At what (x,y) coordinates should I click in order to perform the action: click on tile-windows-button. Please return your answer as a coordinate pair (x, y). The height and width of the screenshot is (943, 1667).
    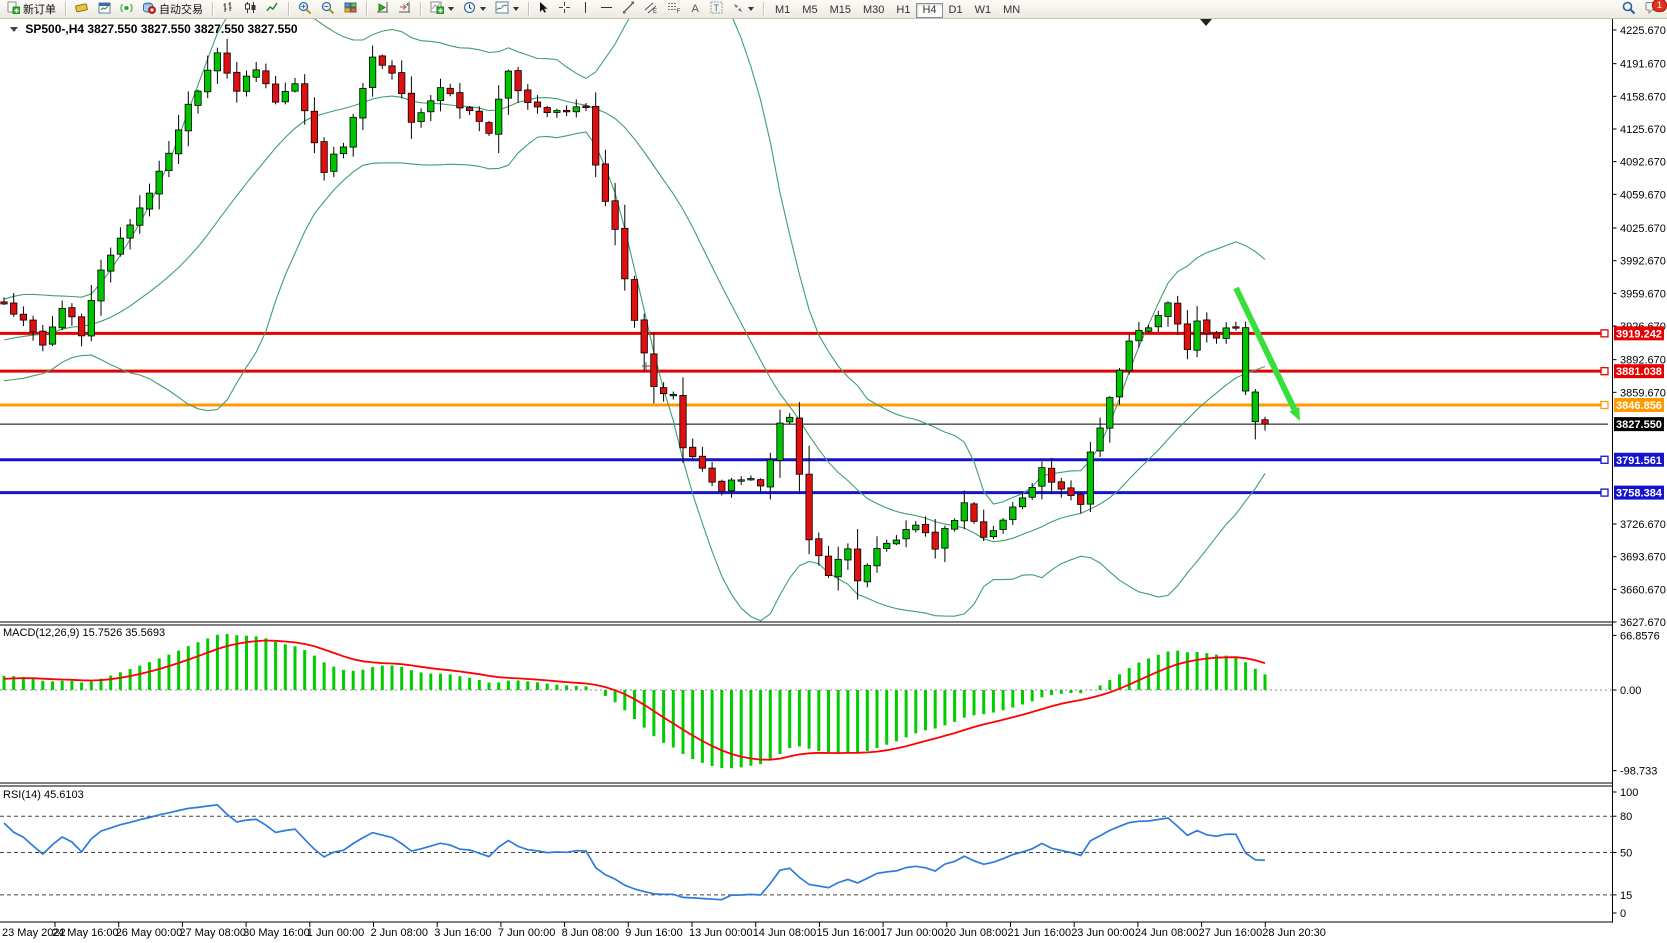
    Looking at the image, I should click on (350, 9).